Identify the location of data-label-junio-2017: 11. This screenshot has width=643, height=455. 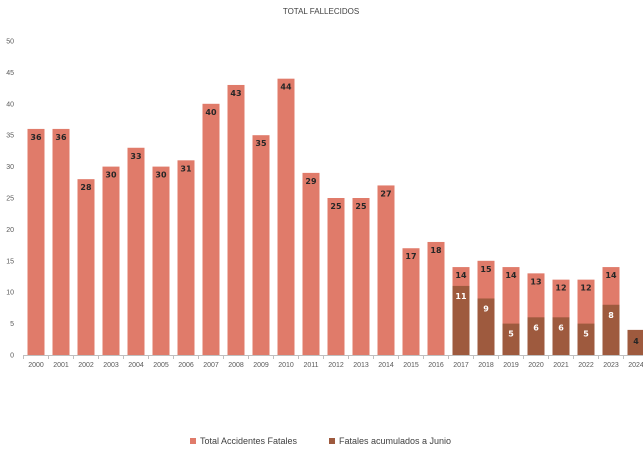
(461, 296).